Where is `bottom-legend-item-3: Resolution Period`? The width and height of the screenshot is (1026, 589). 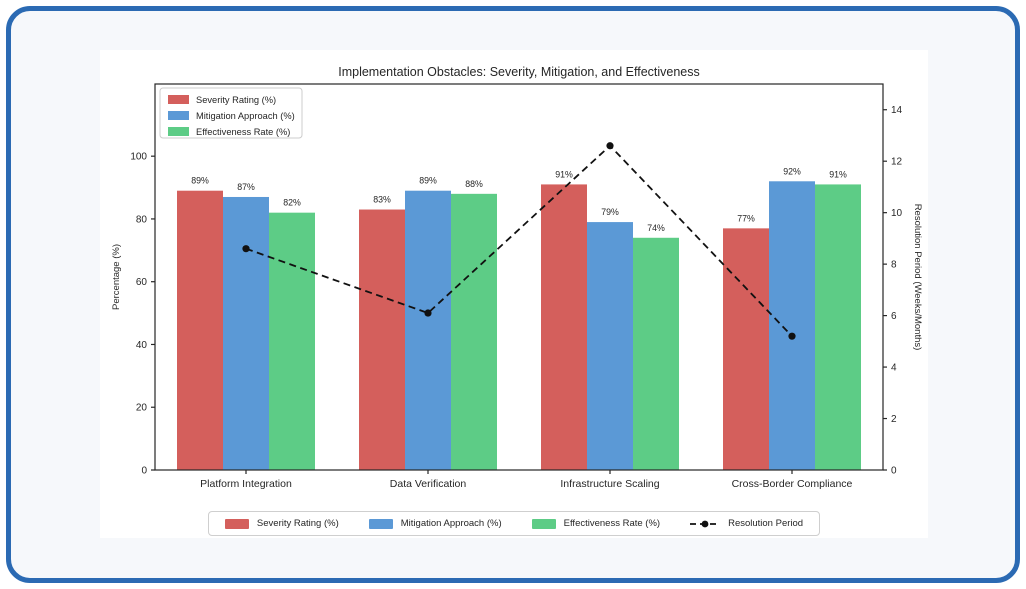 bottom-legend-item-3: Resolution Period is located at coordinates (746, 524).